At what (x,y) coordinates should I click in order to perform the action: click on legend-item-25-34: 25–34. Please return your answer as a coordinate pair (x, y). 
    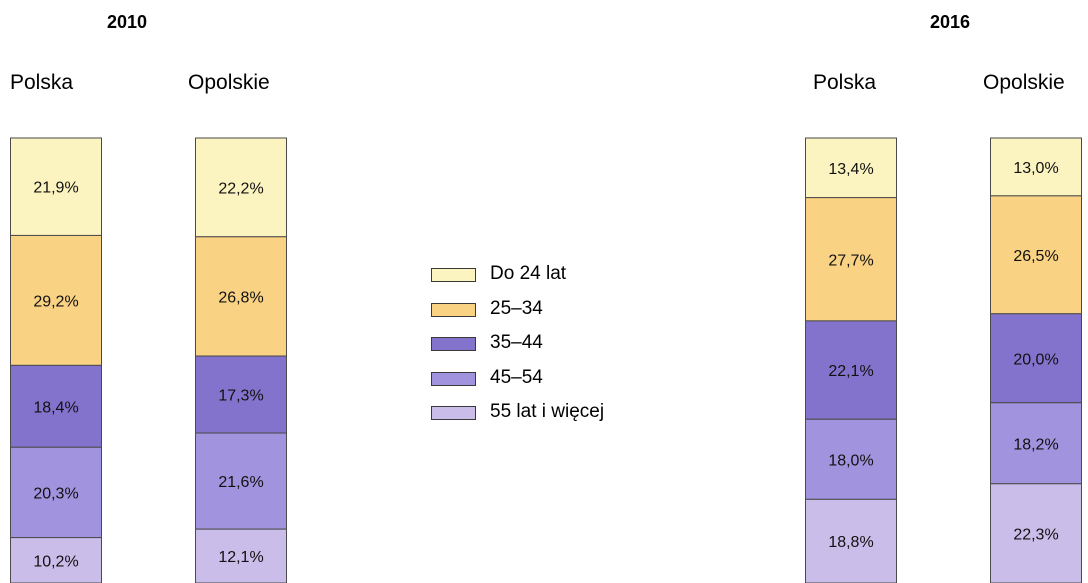
    Looking at the image, I should click on (517, 309).